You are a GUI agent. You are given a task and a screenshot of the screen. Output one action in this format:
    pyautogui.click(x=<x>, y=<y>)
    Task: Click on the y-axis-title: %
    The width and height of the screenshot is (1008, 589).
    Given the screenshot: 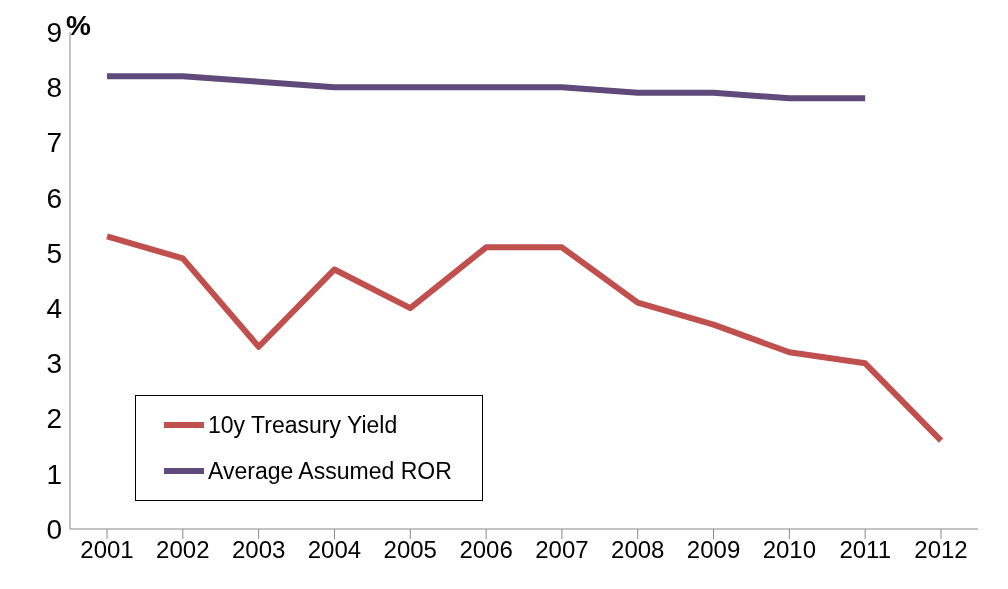 What is the action you would take?
    pyautogui.click(x=78, y=26)
    